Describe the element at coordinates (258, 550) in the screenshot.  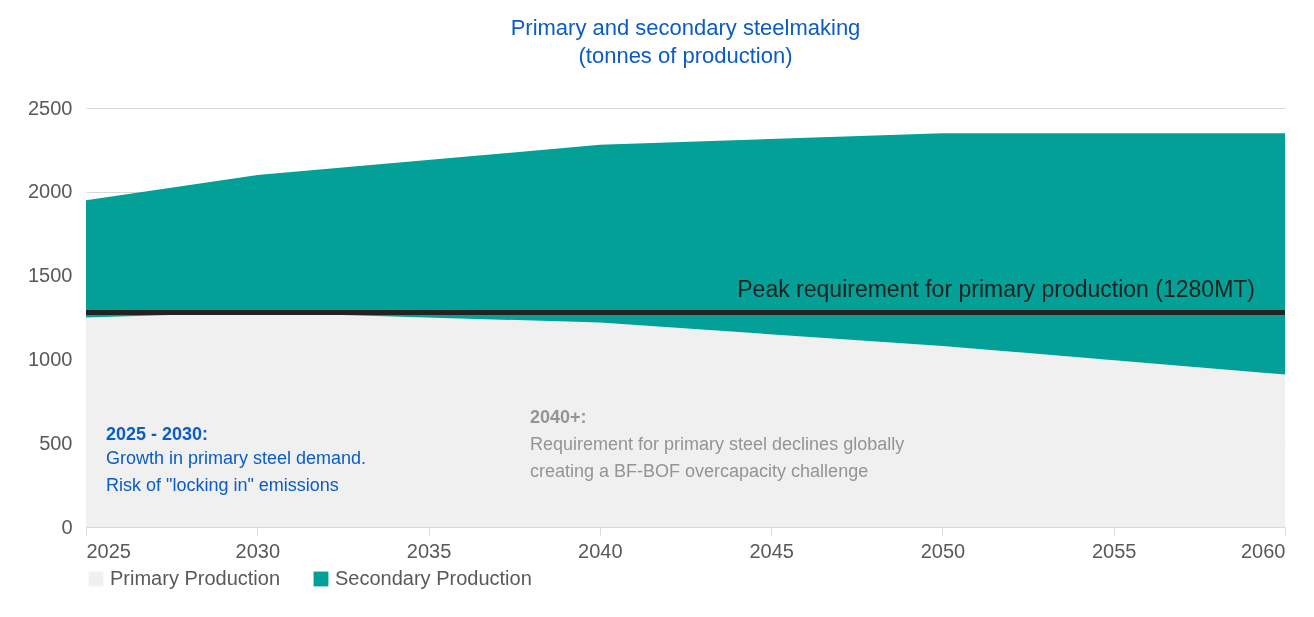
I see `x-tick-label: 2030` at that location.